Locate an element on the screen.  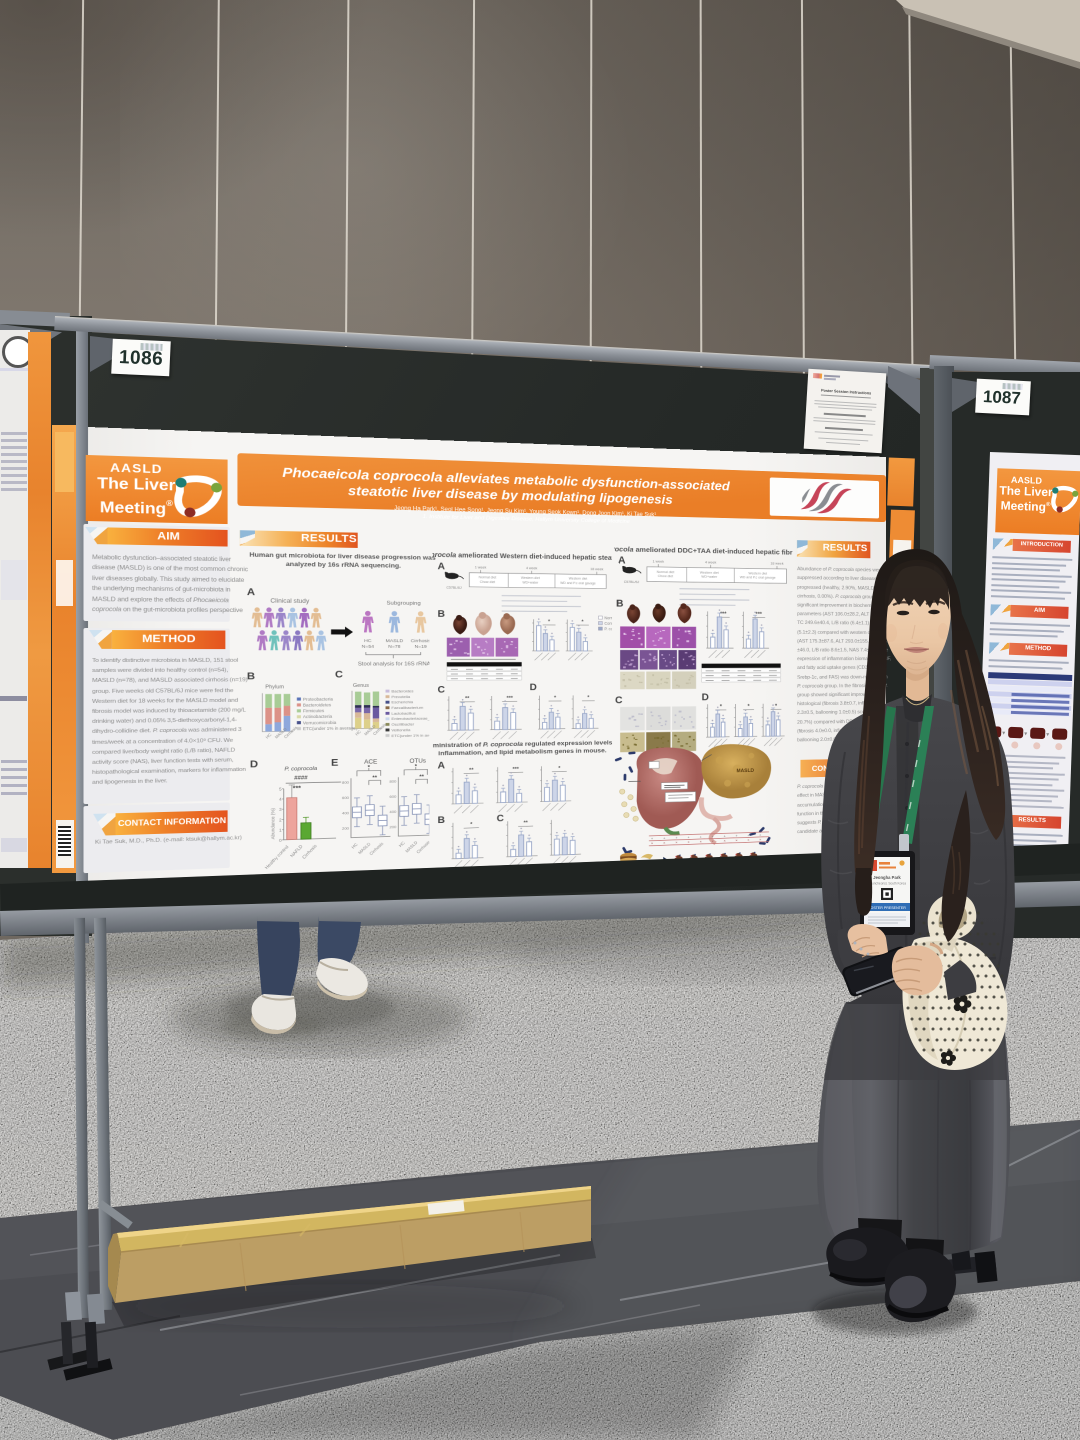
svg-text: Verrucomicrobia is located at coordinates (320, 723).